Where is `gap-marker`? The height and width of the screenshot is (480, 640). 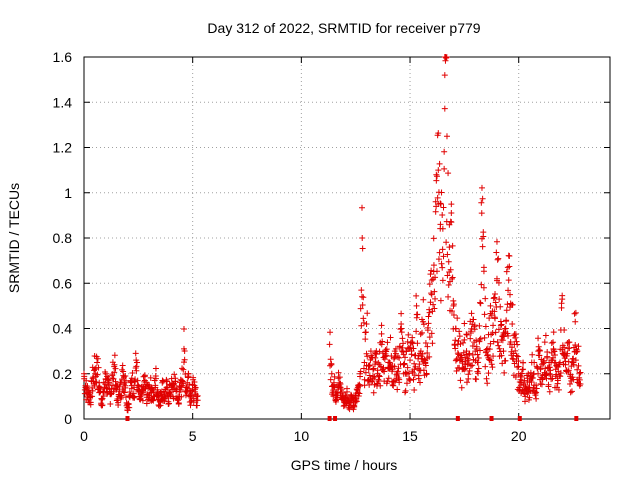
gap-marker is located at coordinates (576, 418).